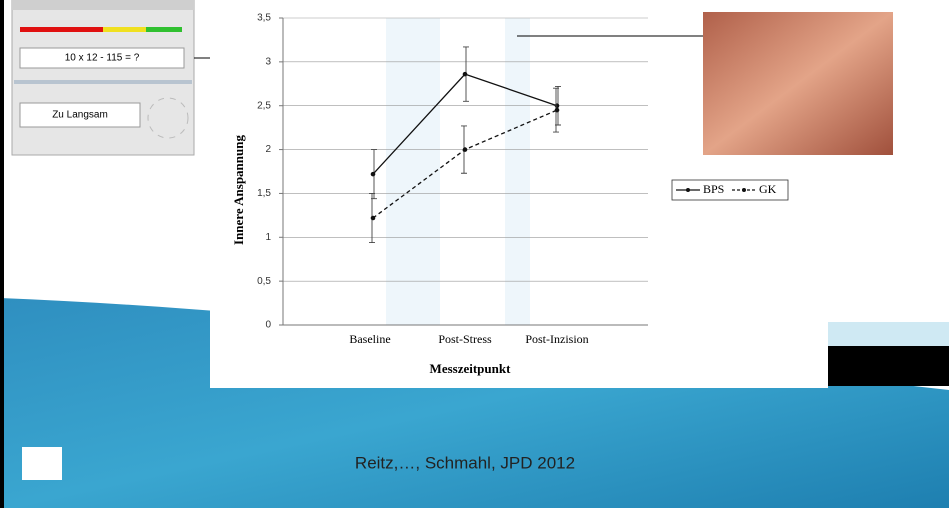 Image resolution: width=949 pixels, height=513 pixels. Describe the element at coordinates (730, 190) in the screenshot. I see `legend-box` at that location.